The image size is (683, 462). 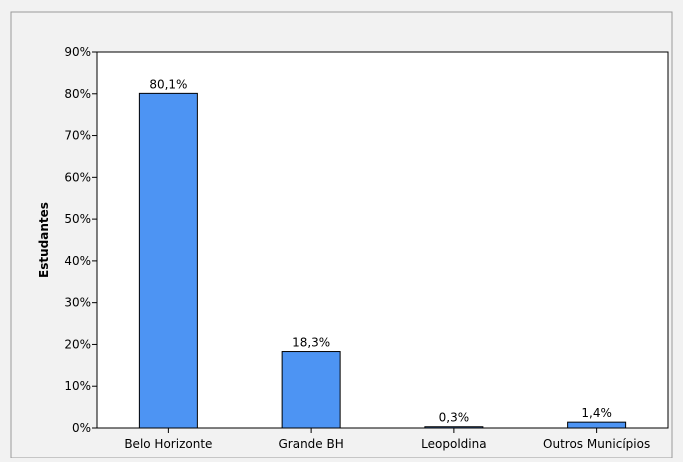 What do you see at coordinates (77, 303) in the screenshot?
I see `y-tick-label: 30%` at bounding box center [77, 303].